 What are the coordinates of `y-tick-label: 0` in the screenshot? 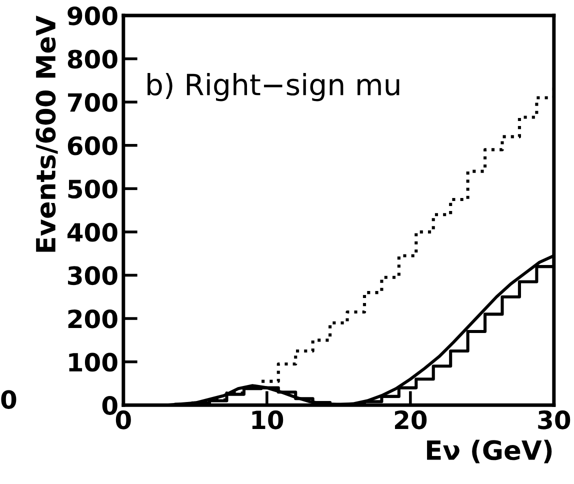 It's located at (110, 405).